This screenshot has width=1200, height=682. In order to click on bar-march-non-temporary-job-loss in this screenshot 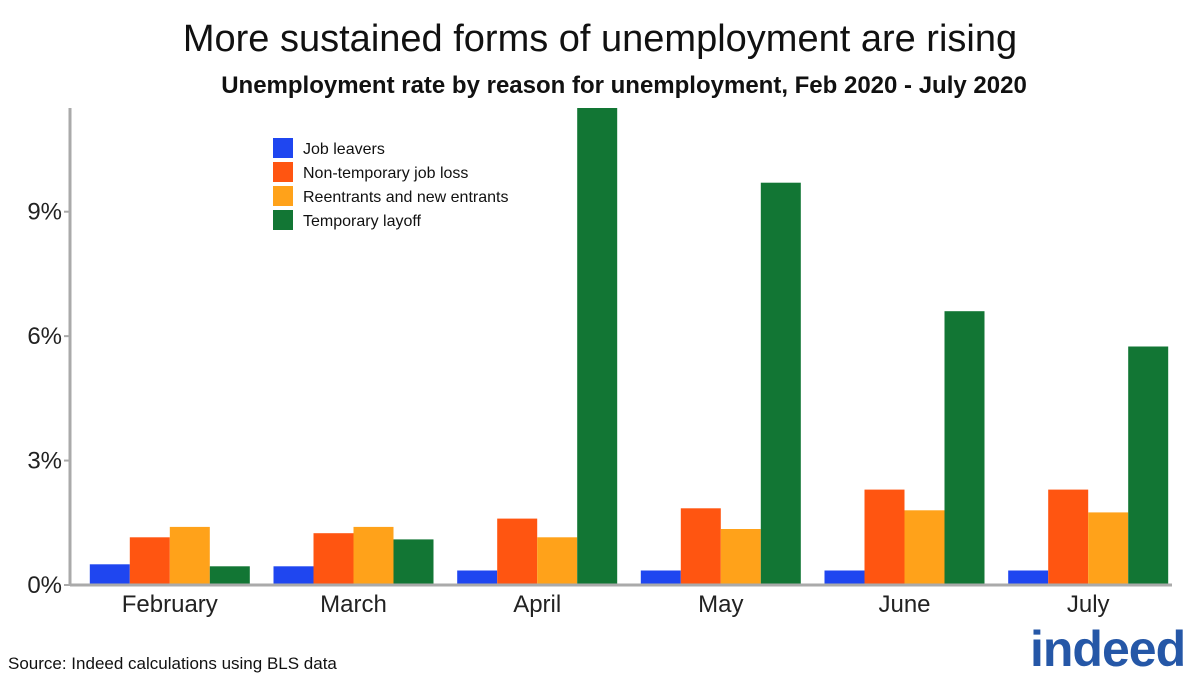, I will do `click(333, 559)`.